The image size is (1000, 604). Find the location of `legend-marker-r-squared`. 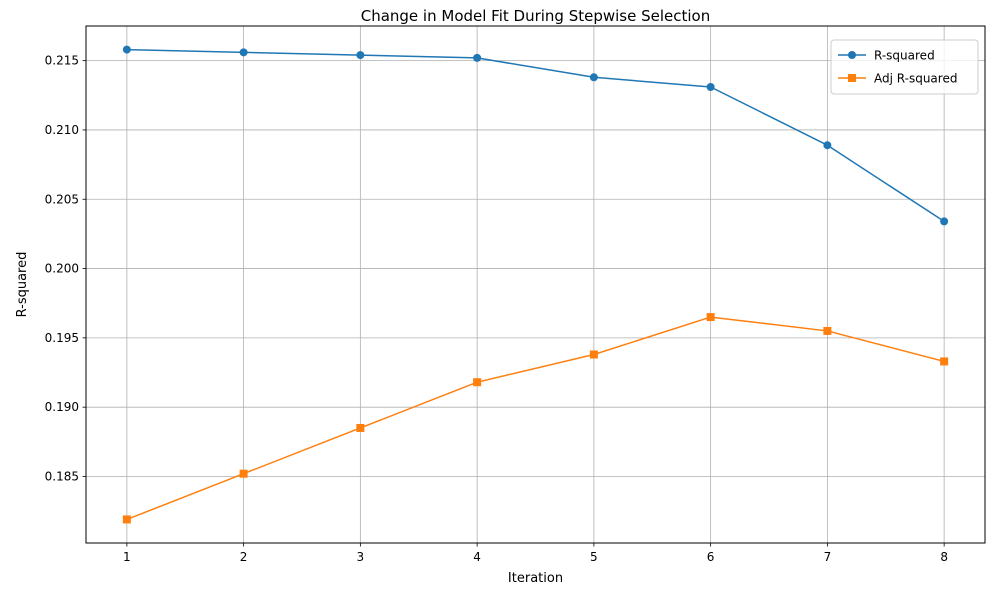

legend-marker-r-squared is located at coordinates (852, 55).